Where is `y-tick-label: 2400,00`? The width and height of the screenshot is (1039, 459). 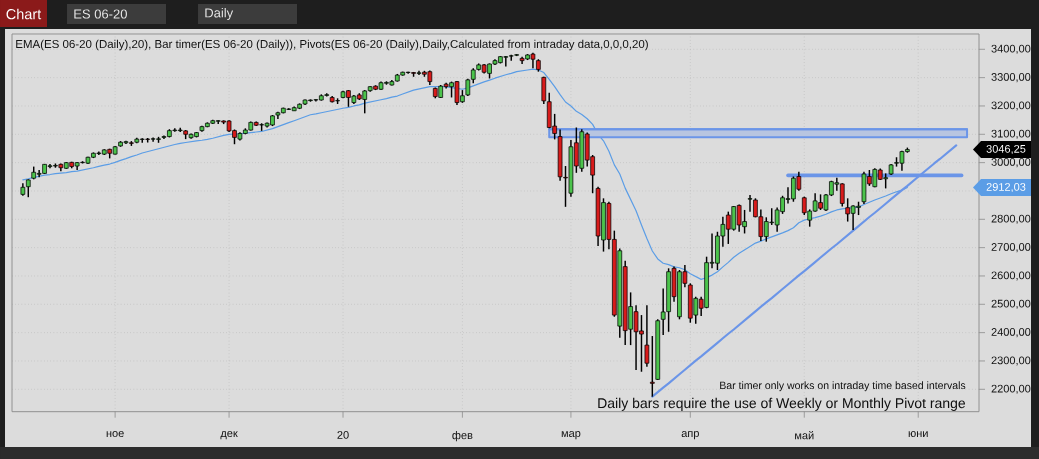
y-tick-label: 2400,00 is located at coordinates (1011, 333).